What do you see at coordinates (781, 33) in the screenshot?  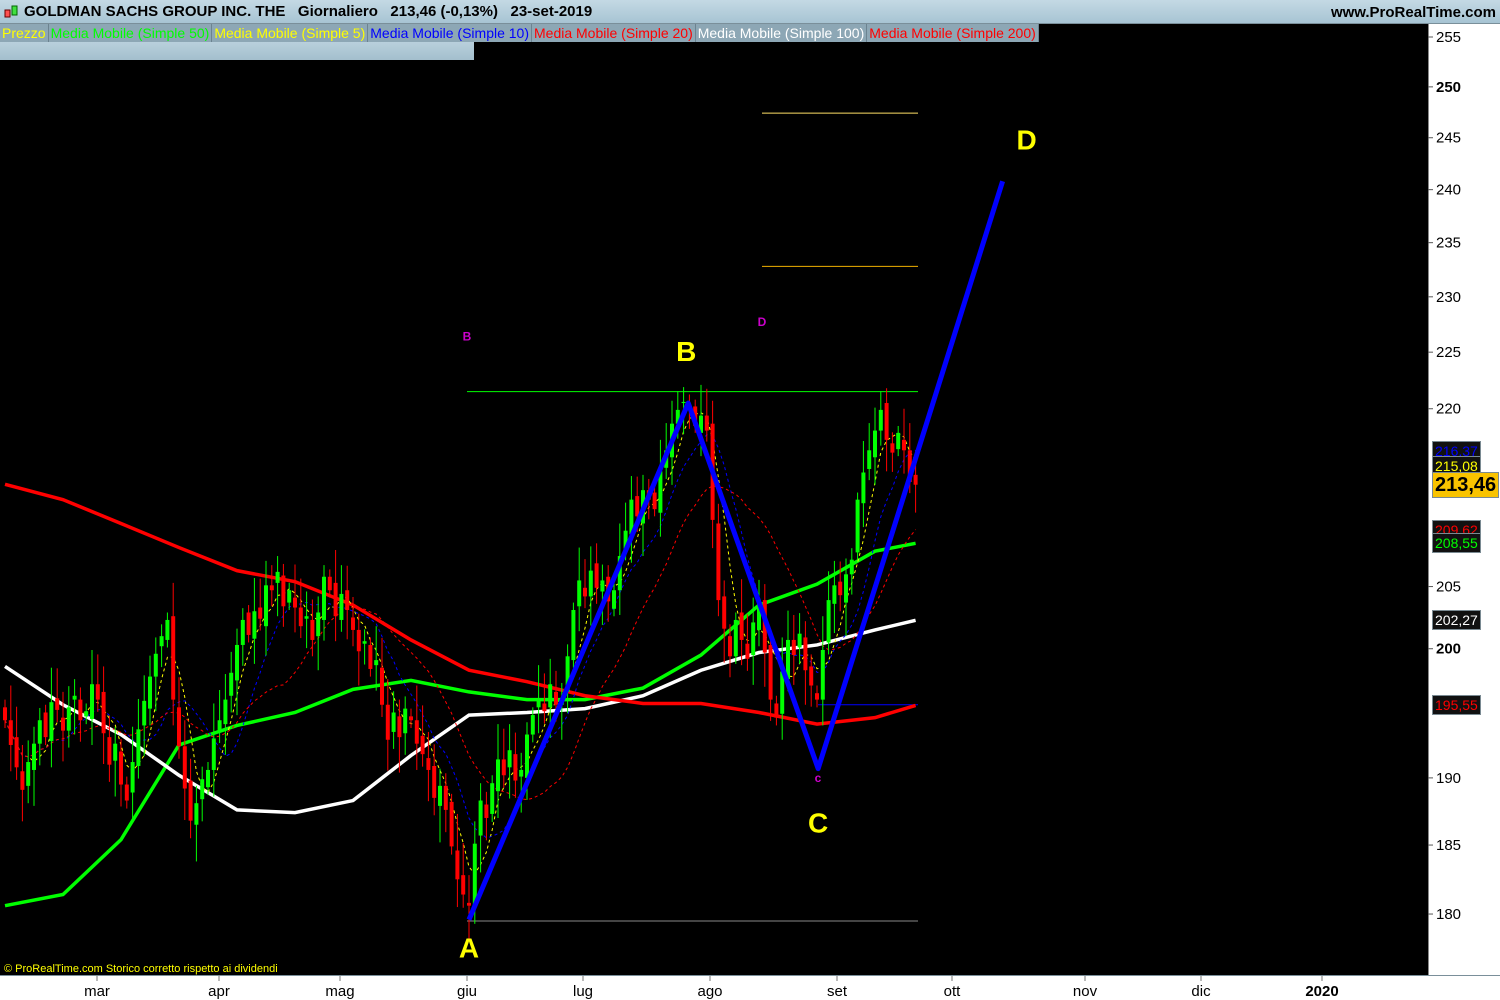 I see `legend-item: Media Mobile (Simple 100)` at bounding box center [781, 33].